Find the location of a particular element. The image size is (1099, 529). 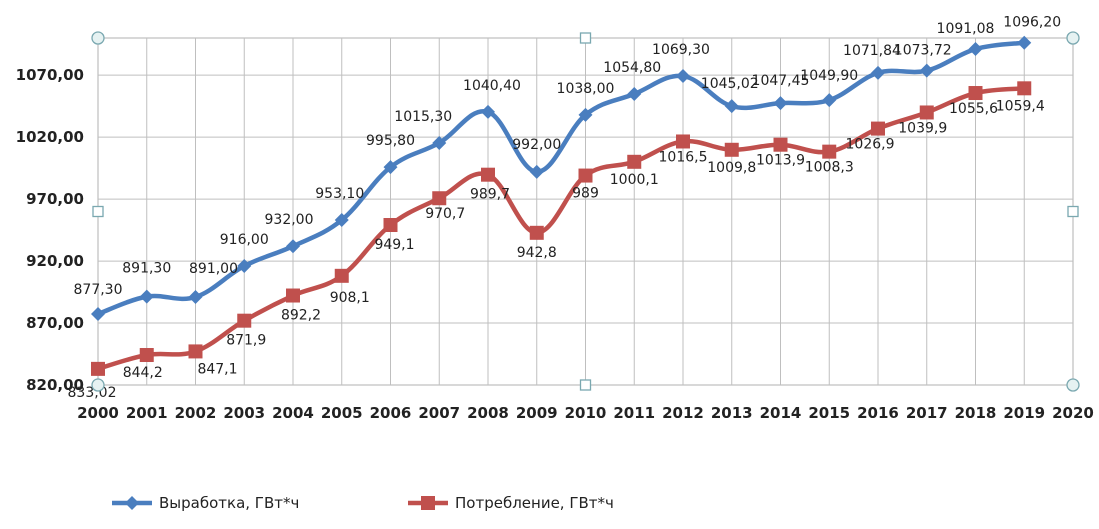

data-label: 916,00 is located at coordinates (244, 240).